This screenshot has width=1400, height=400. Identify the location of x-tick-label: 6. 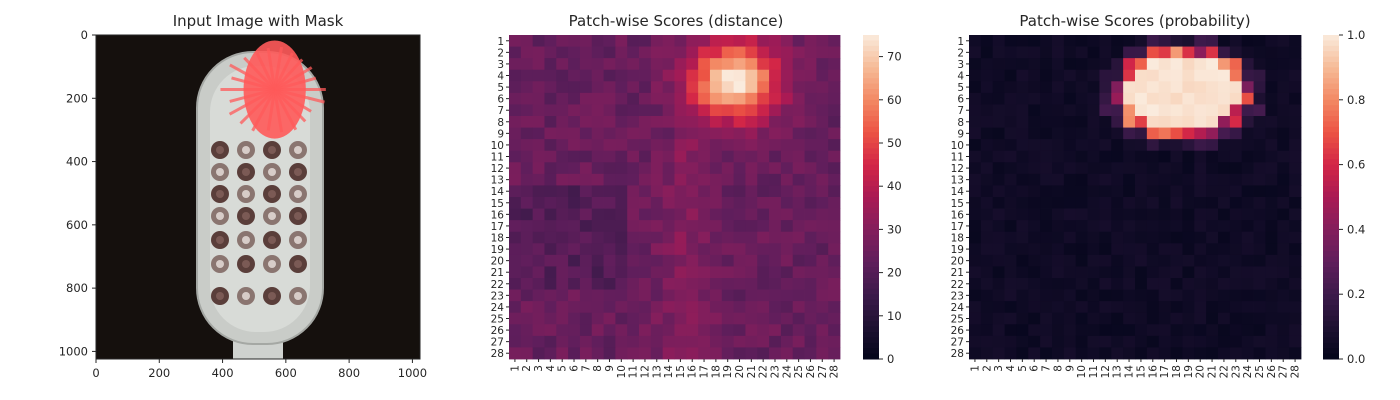
(575, 368).